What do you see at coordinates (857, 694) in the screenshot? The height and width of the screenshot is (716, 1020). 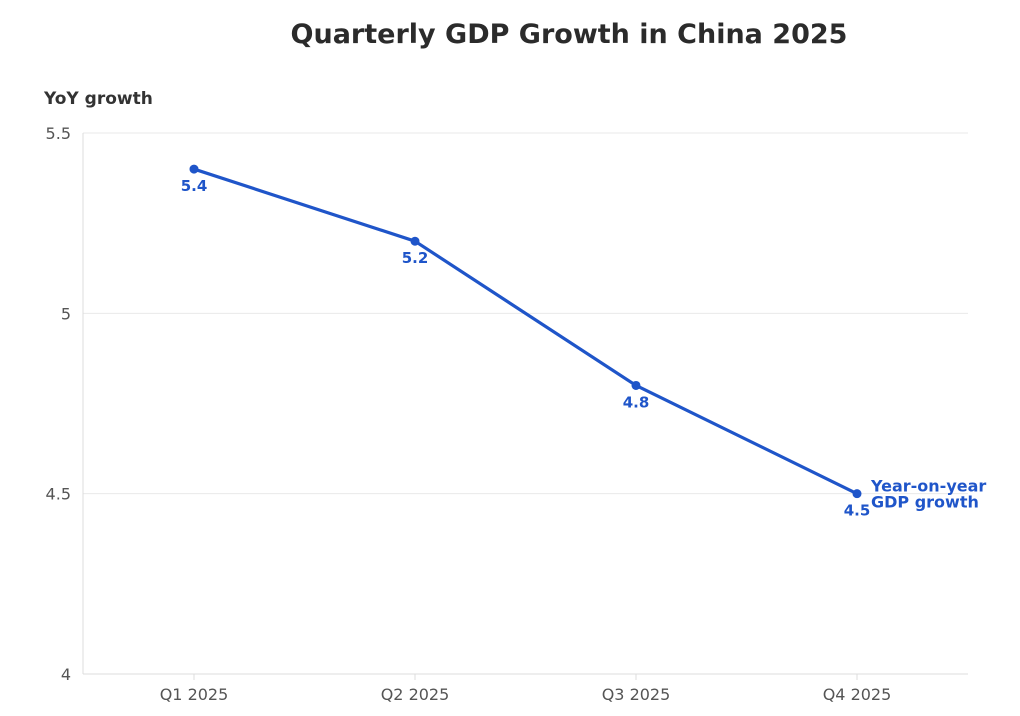 I see `x-tick-label: Q4 2025` at bounding box center [857, 694].